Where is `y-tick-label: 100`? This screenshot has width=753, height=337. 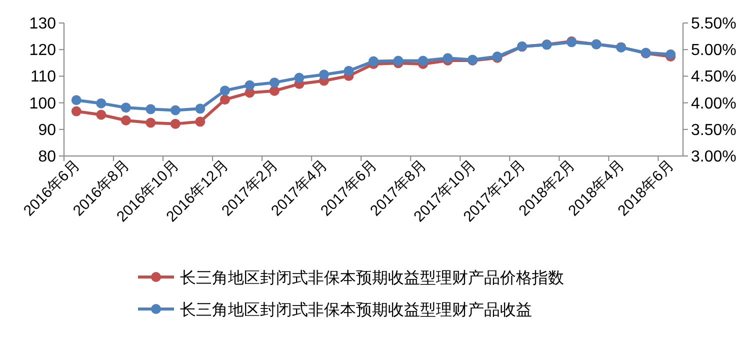 y-tick-label: 100 is located at coordinates (42, 103).